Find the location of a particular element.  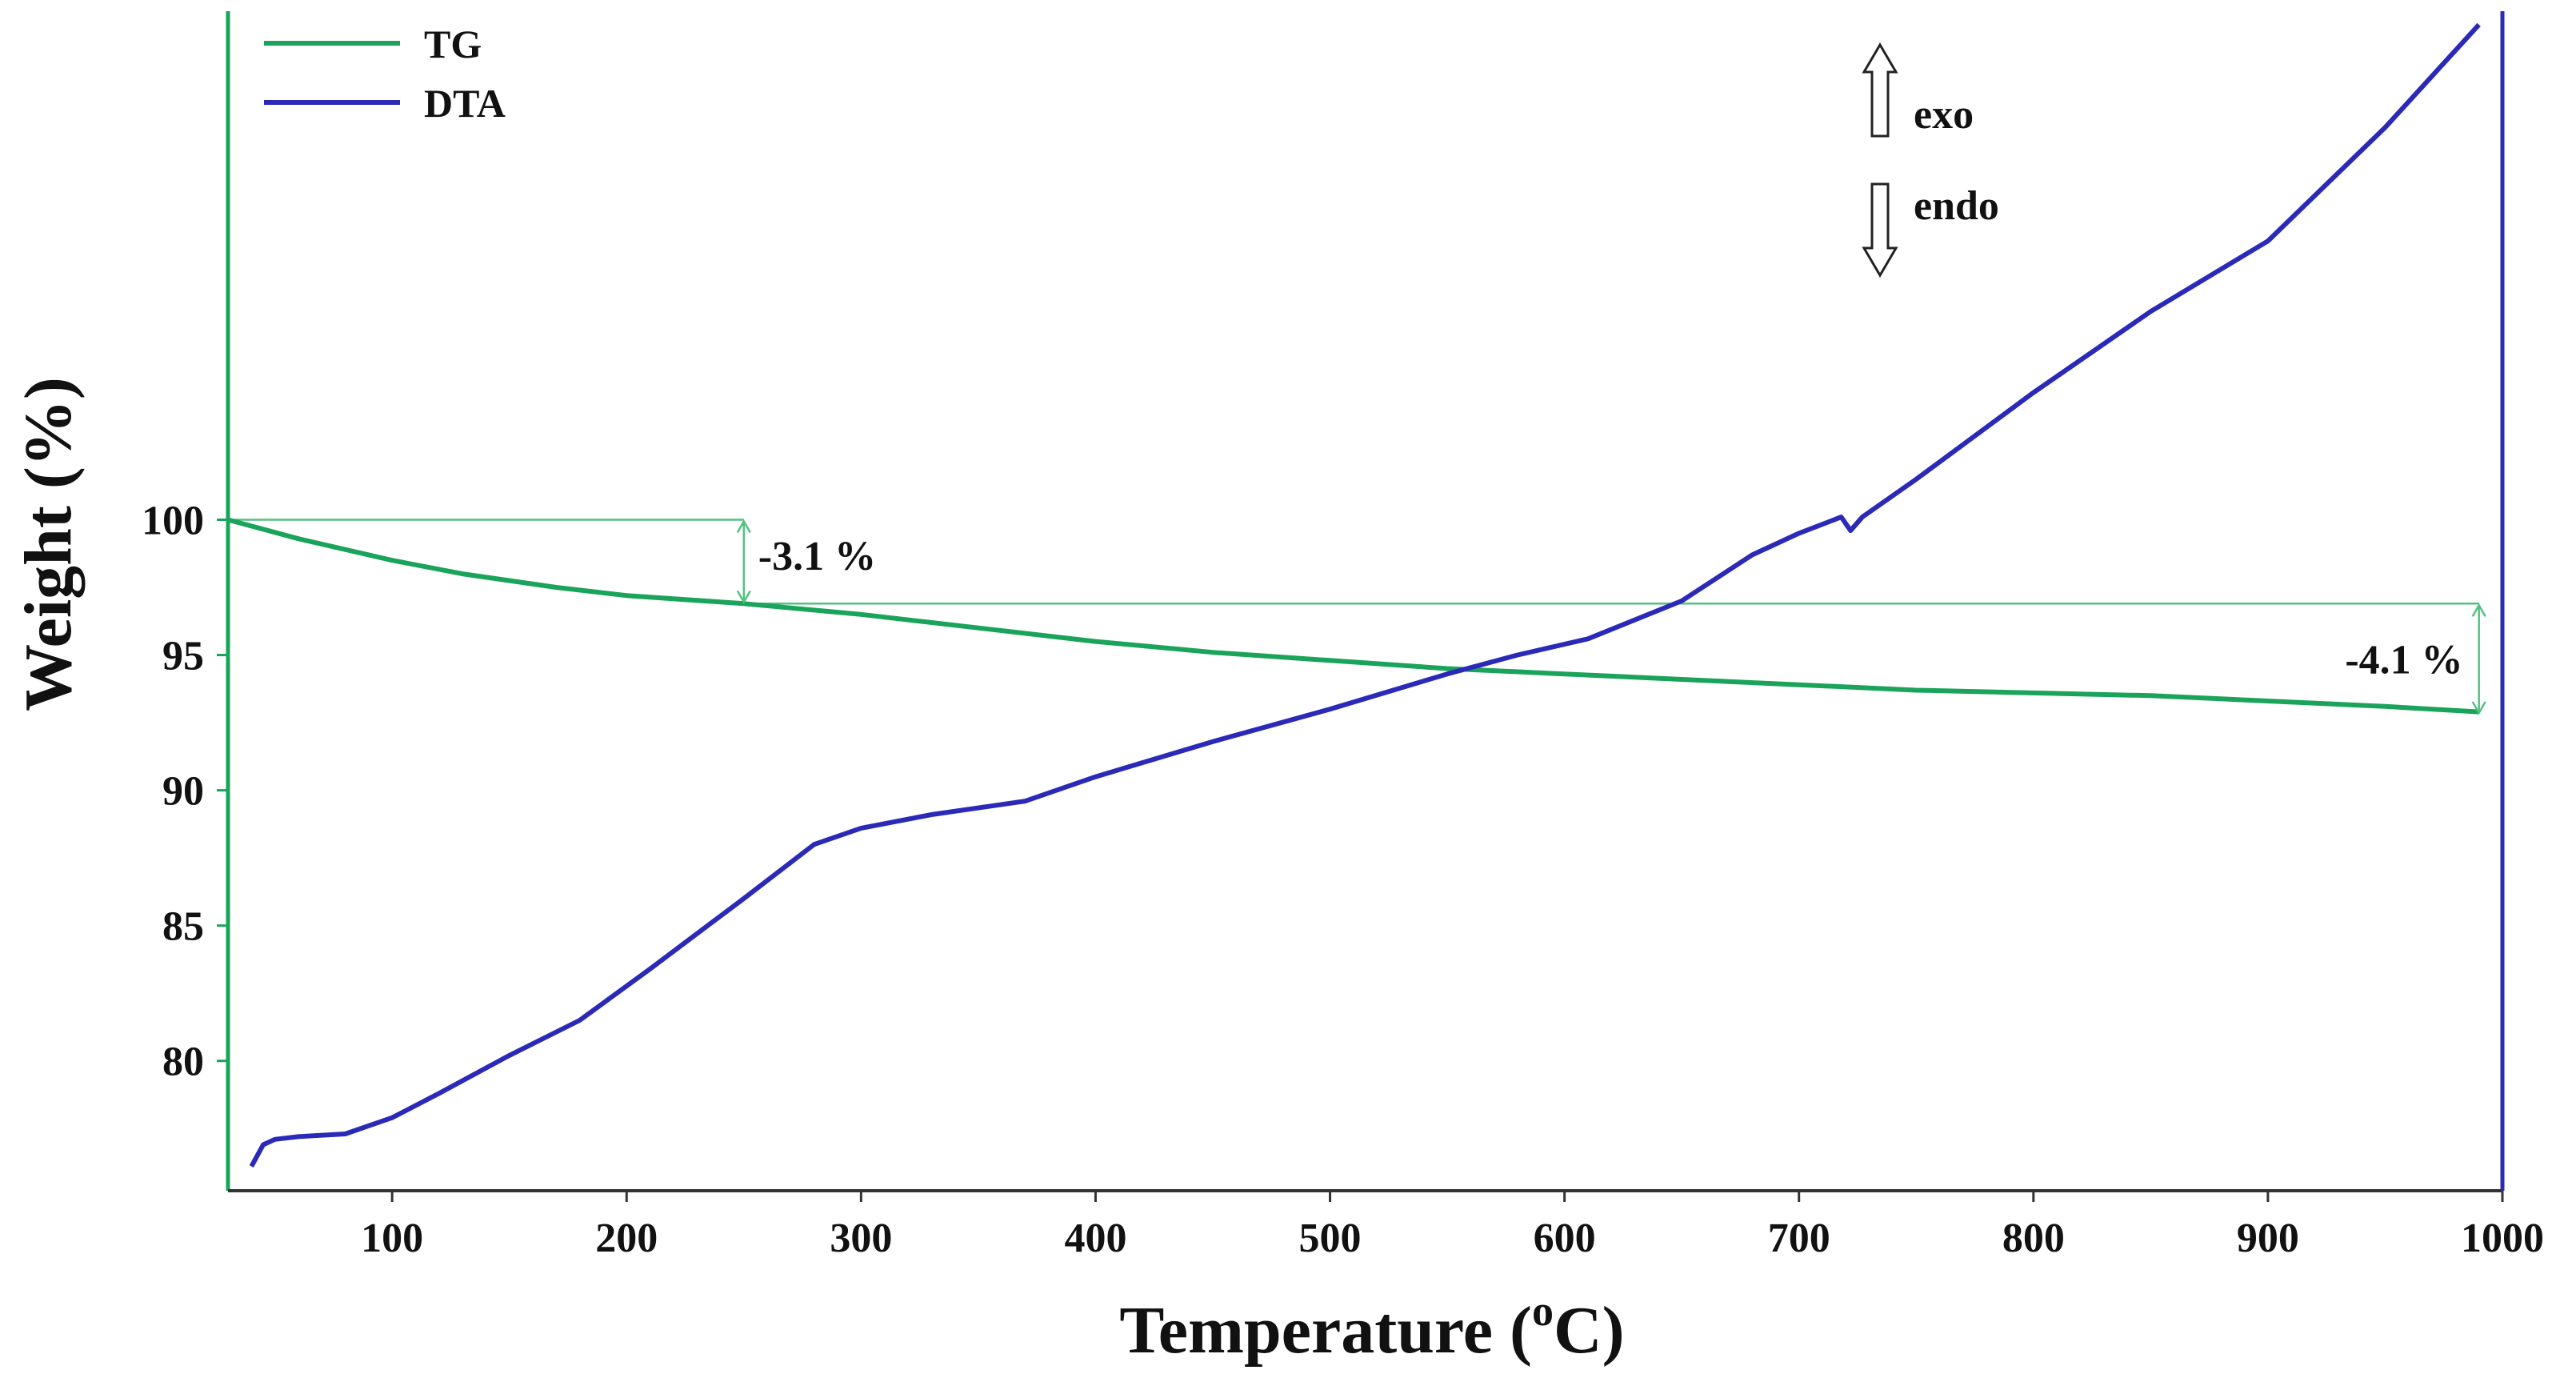

y-tick-label: 100 is located at coordinates (173, 520).